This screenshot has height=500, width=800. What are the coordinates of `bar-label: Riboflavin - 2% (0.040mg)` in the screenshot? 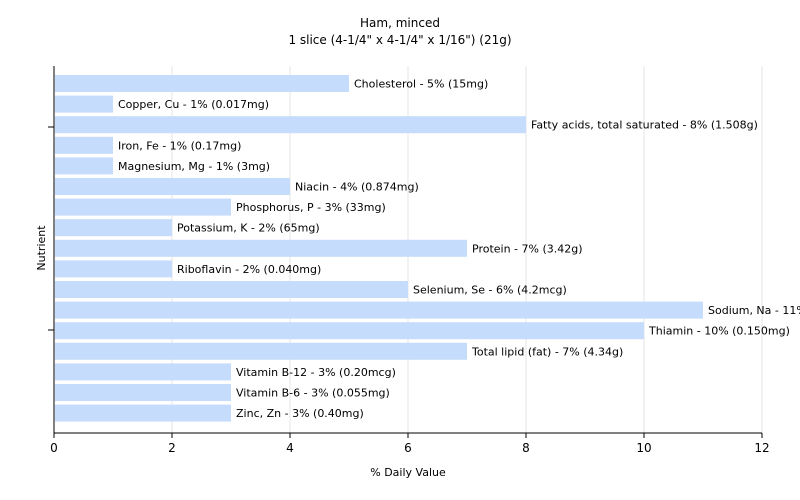 It's located at (249, 269).